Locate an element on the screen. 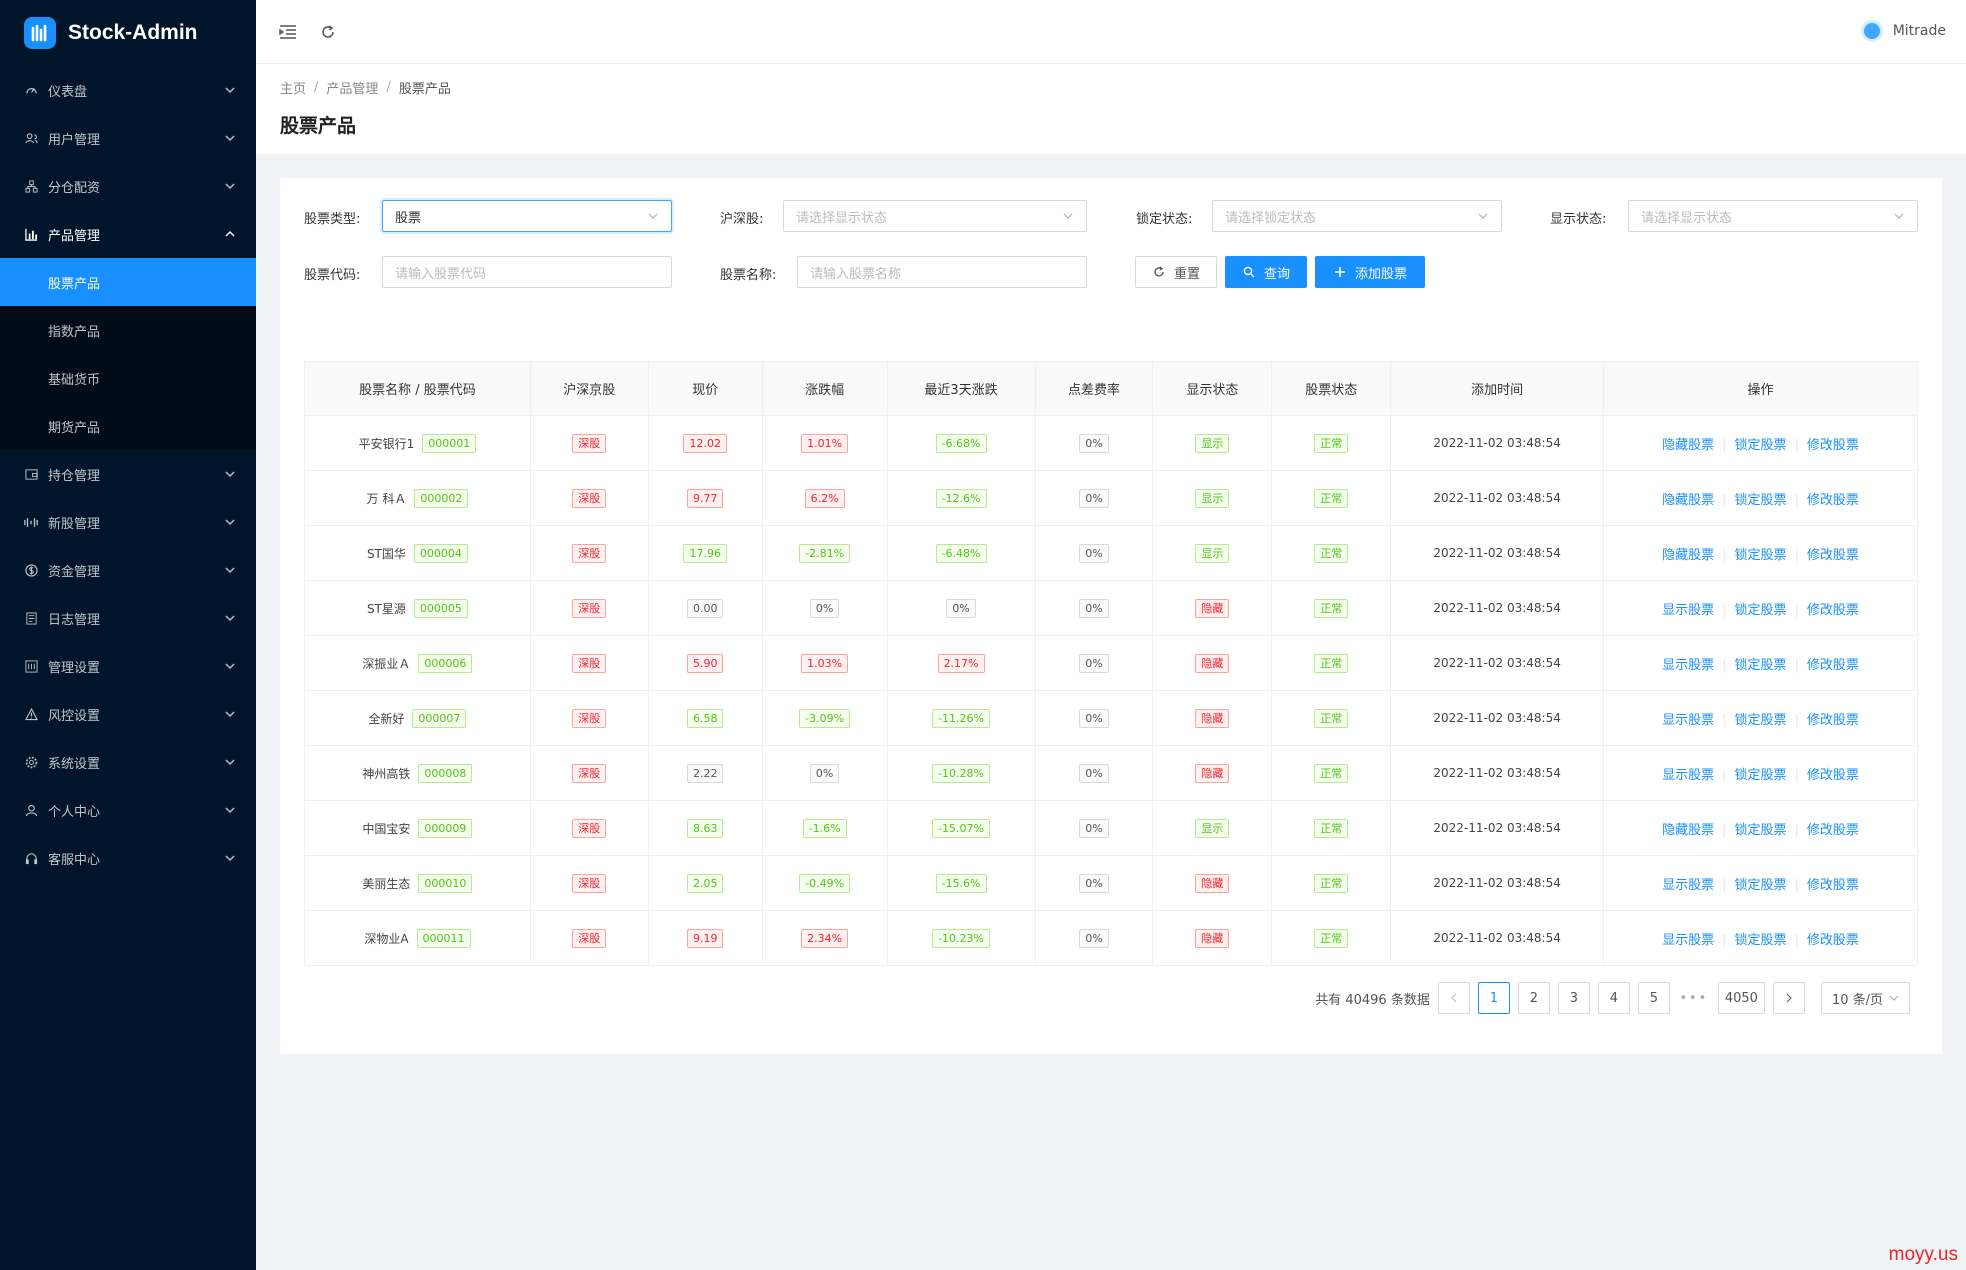 This screenshot has height=1270, width=1966. sidebar-item-label: 个人中心 is located at coordinates (74, 812).